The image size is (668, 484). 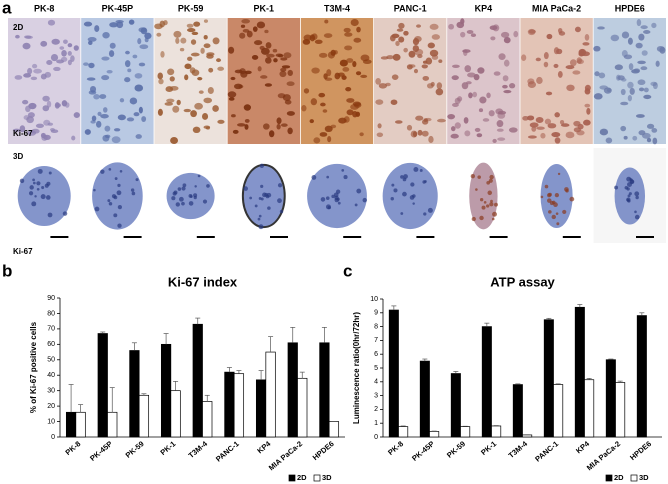 I want to click on x-tick-label: PK-8, so click(x=395, y=448).